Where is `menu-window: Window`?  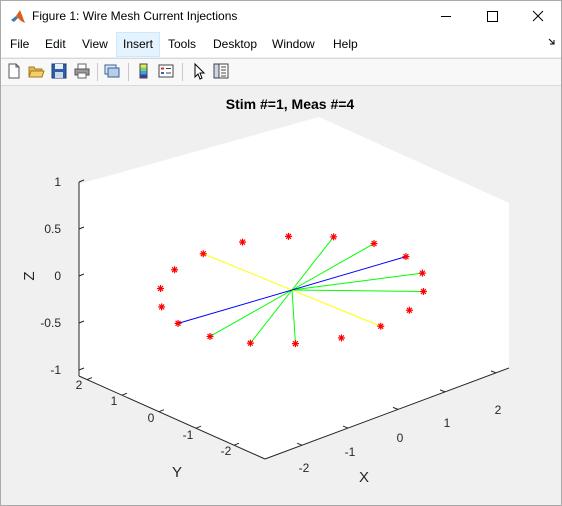
menu-window: Window is located at coordinates (293, 44).